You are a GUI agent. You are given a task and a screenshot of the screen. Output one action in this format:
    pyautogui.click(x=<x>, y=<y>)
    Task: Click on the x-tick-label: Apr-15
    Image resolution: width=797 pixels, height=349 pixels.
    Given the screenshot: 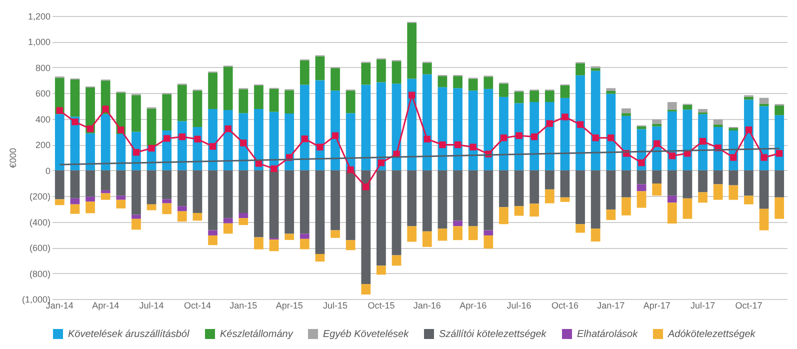 What is the action you would take?
    pyautogui.click(x=289, y=305)
    